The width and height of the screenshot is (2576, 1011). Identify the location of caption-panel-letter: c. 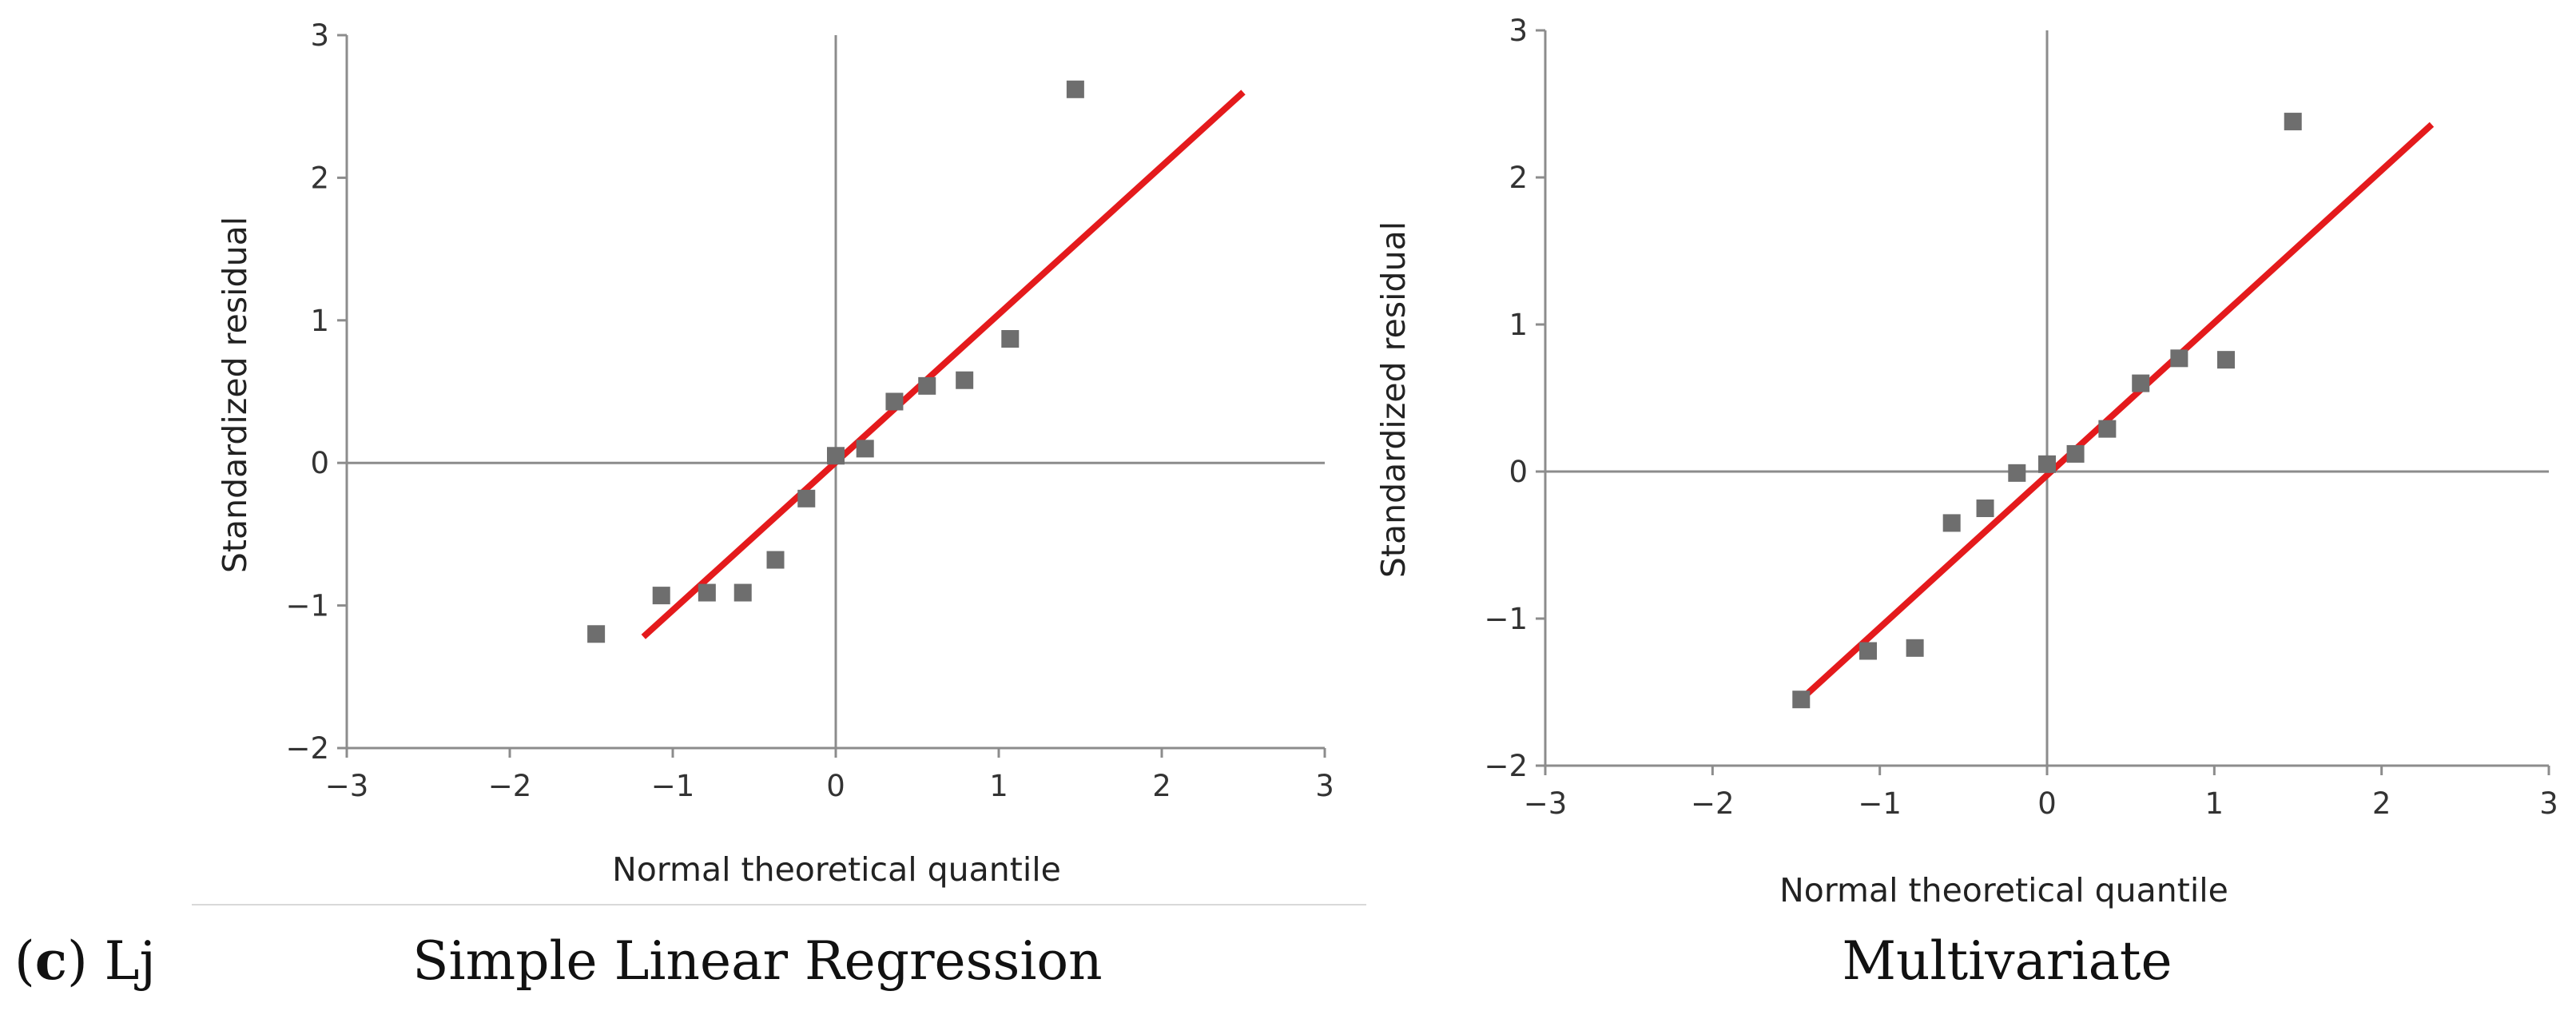
(51, 960).